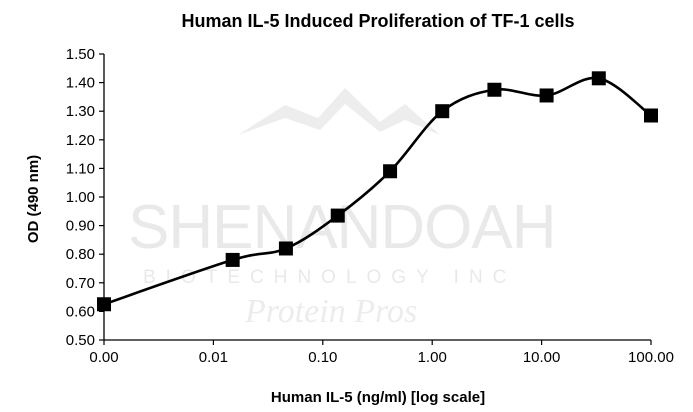 The width and height of the screenshot is (693, 412). I want to click on y-tick-label: 1.40, so click(80, 83).